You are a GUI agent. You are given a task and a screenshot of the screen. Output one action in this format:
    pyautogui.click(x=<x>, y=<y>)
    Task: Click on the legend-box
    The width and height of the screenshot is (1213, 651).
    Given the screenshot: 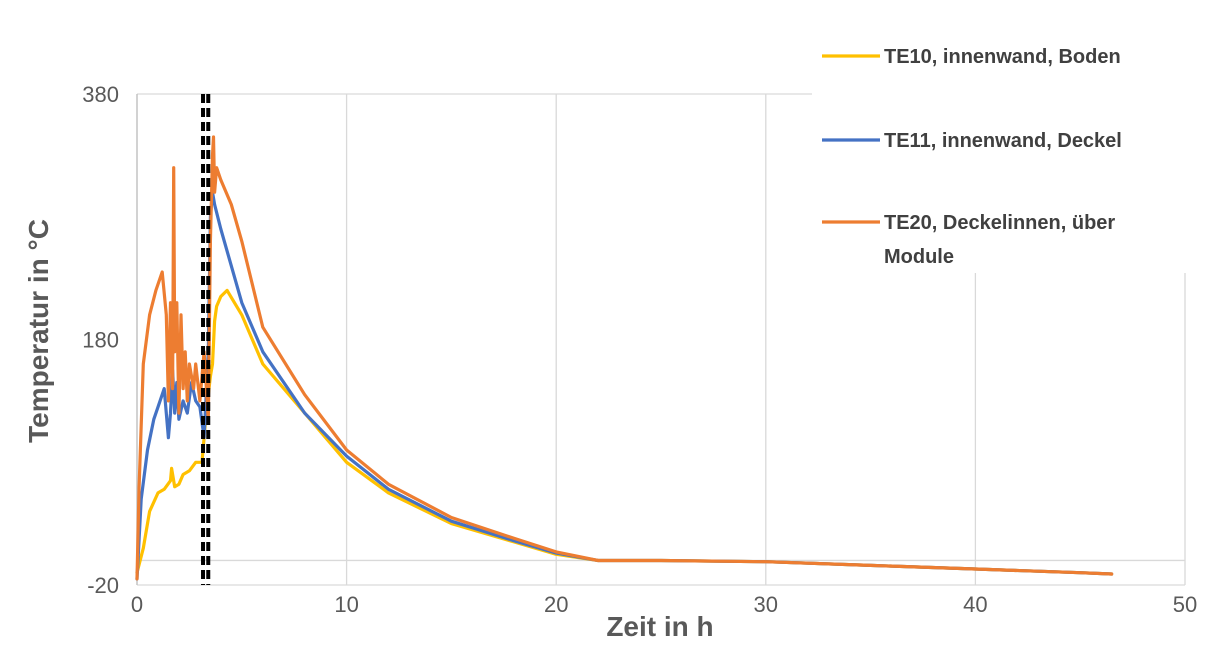 What is the action you would take?
    pyautogui.click(x=1007, y=145)
    